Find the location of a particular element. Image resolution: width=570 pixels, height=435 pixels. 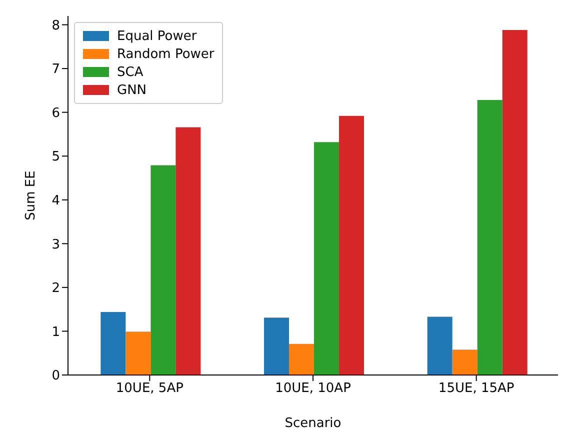

y-tick-label: 0 is located at coordinates (56, 376).